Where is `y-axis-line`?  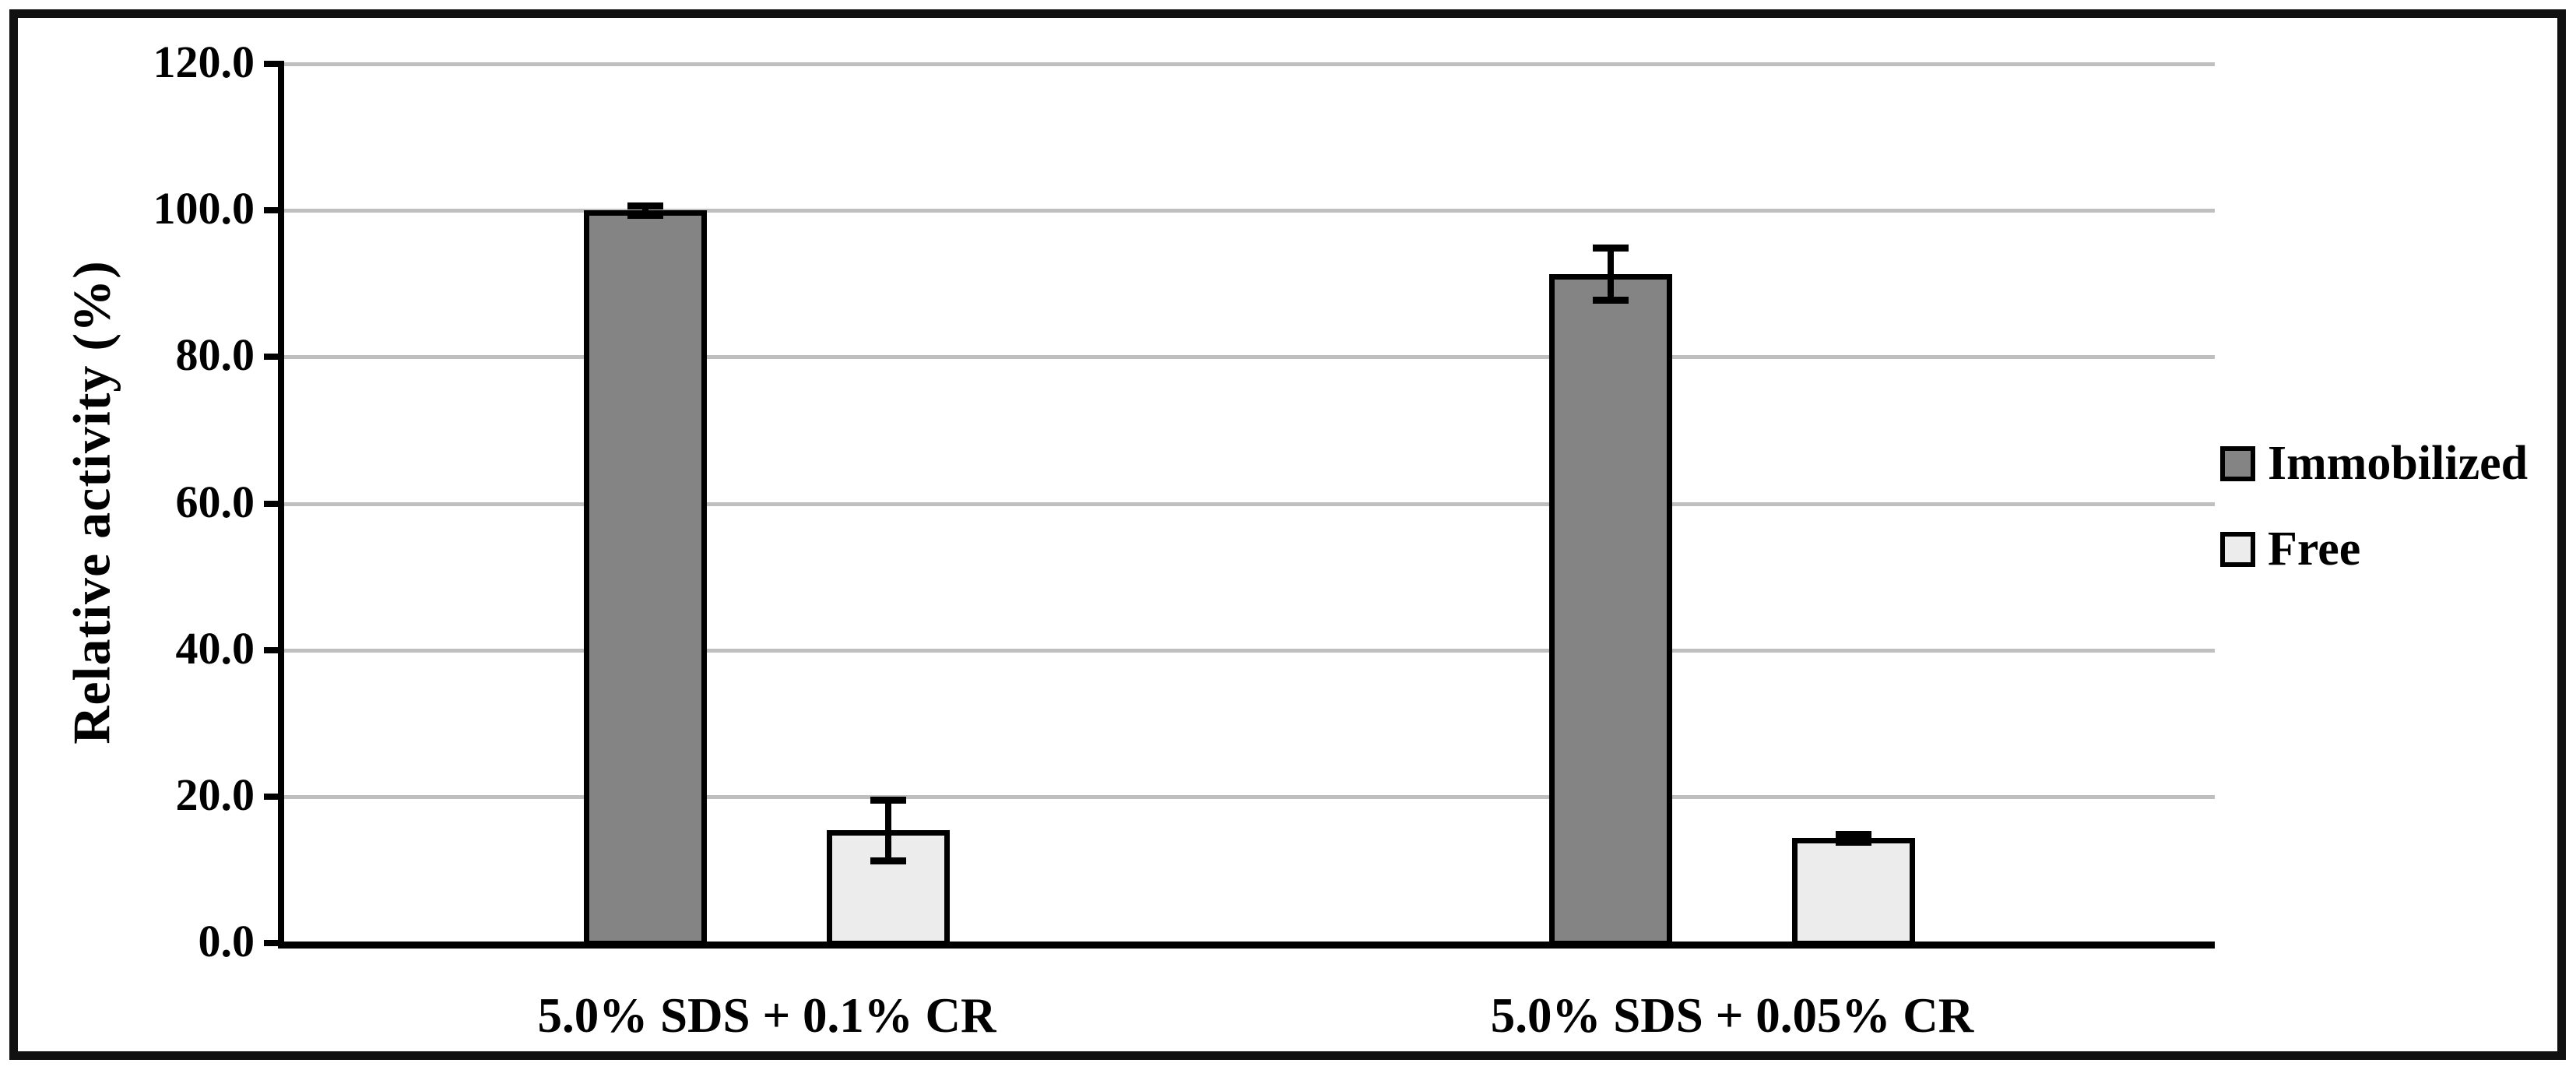 y-axis-line is located at coordinates (281, 505).